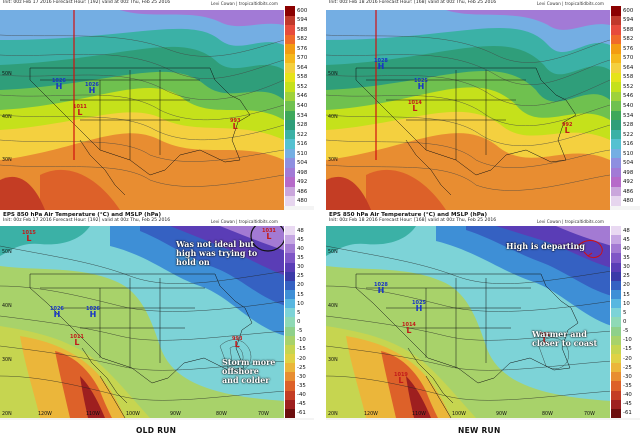 The width and height of the screenshot is (640, 438). I want to click on colorbar-label: 600, so click(628, 10).